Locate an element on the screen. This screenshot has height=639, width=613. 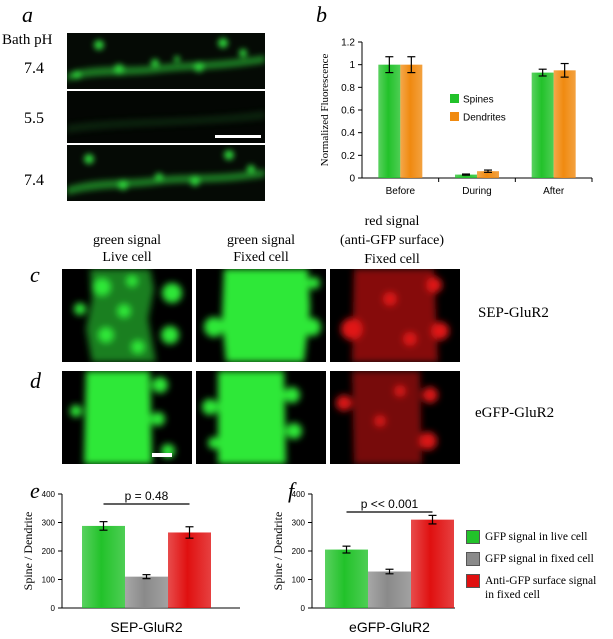
col-header-3: red signal (anti-GFP surface) Fixed cell is located at coordinates (392, 240).